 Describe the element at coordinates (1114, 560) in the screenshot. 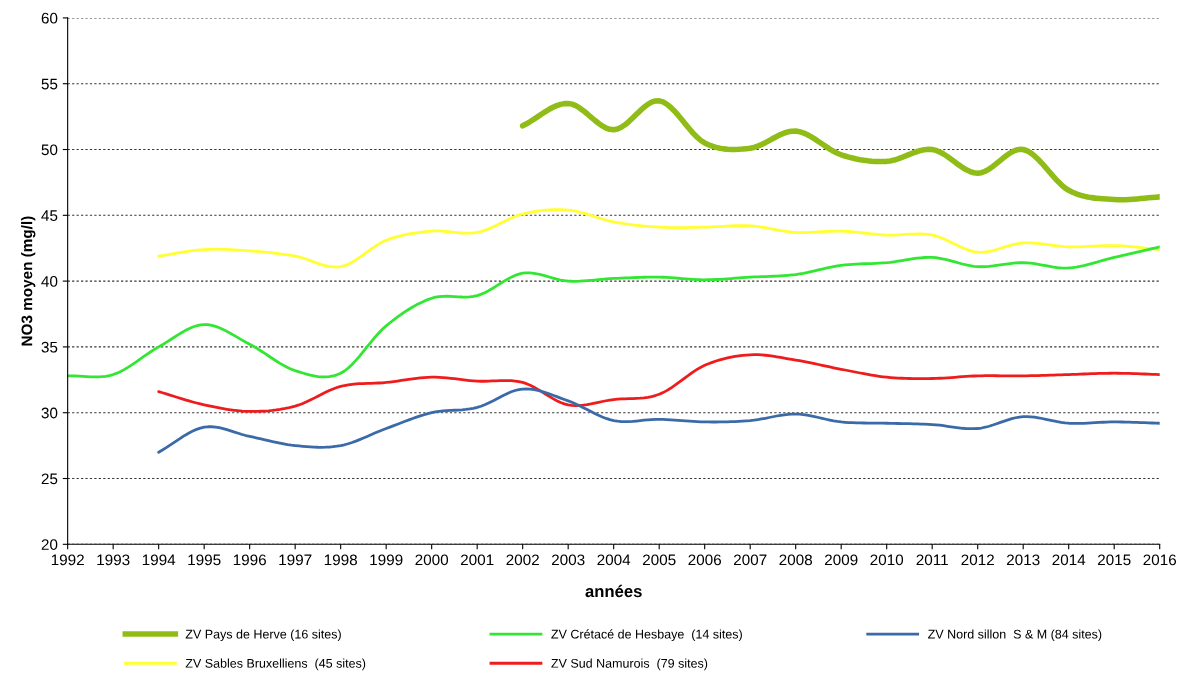

I see `x-tick-label: 2015` at that location.